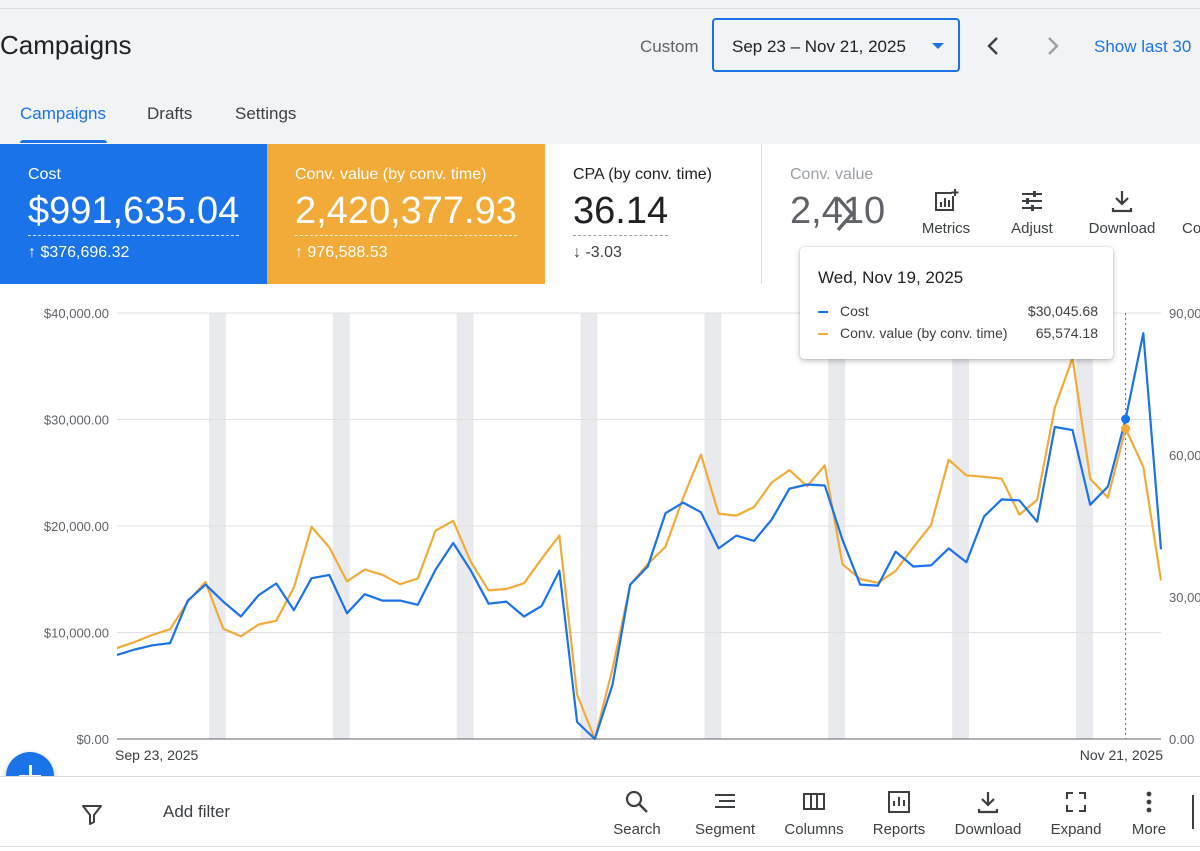 The image size is (1200, 851). What do you see at coordinates (1032, 201) in the screenshot?
I see `adjust-icon` at bounding box center [1032, 201].